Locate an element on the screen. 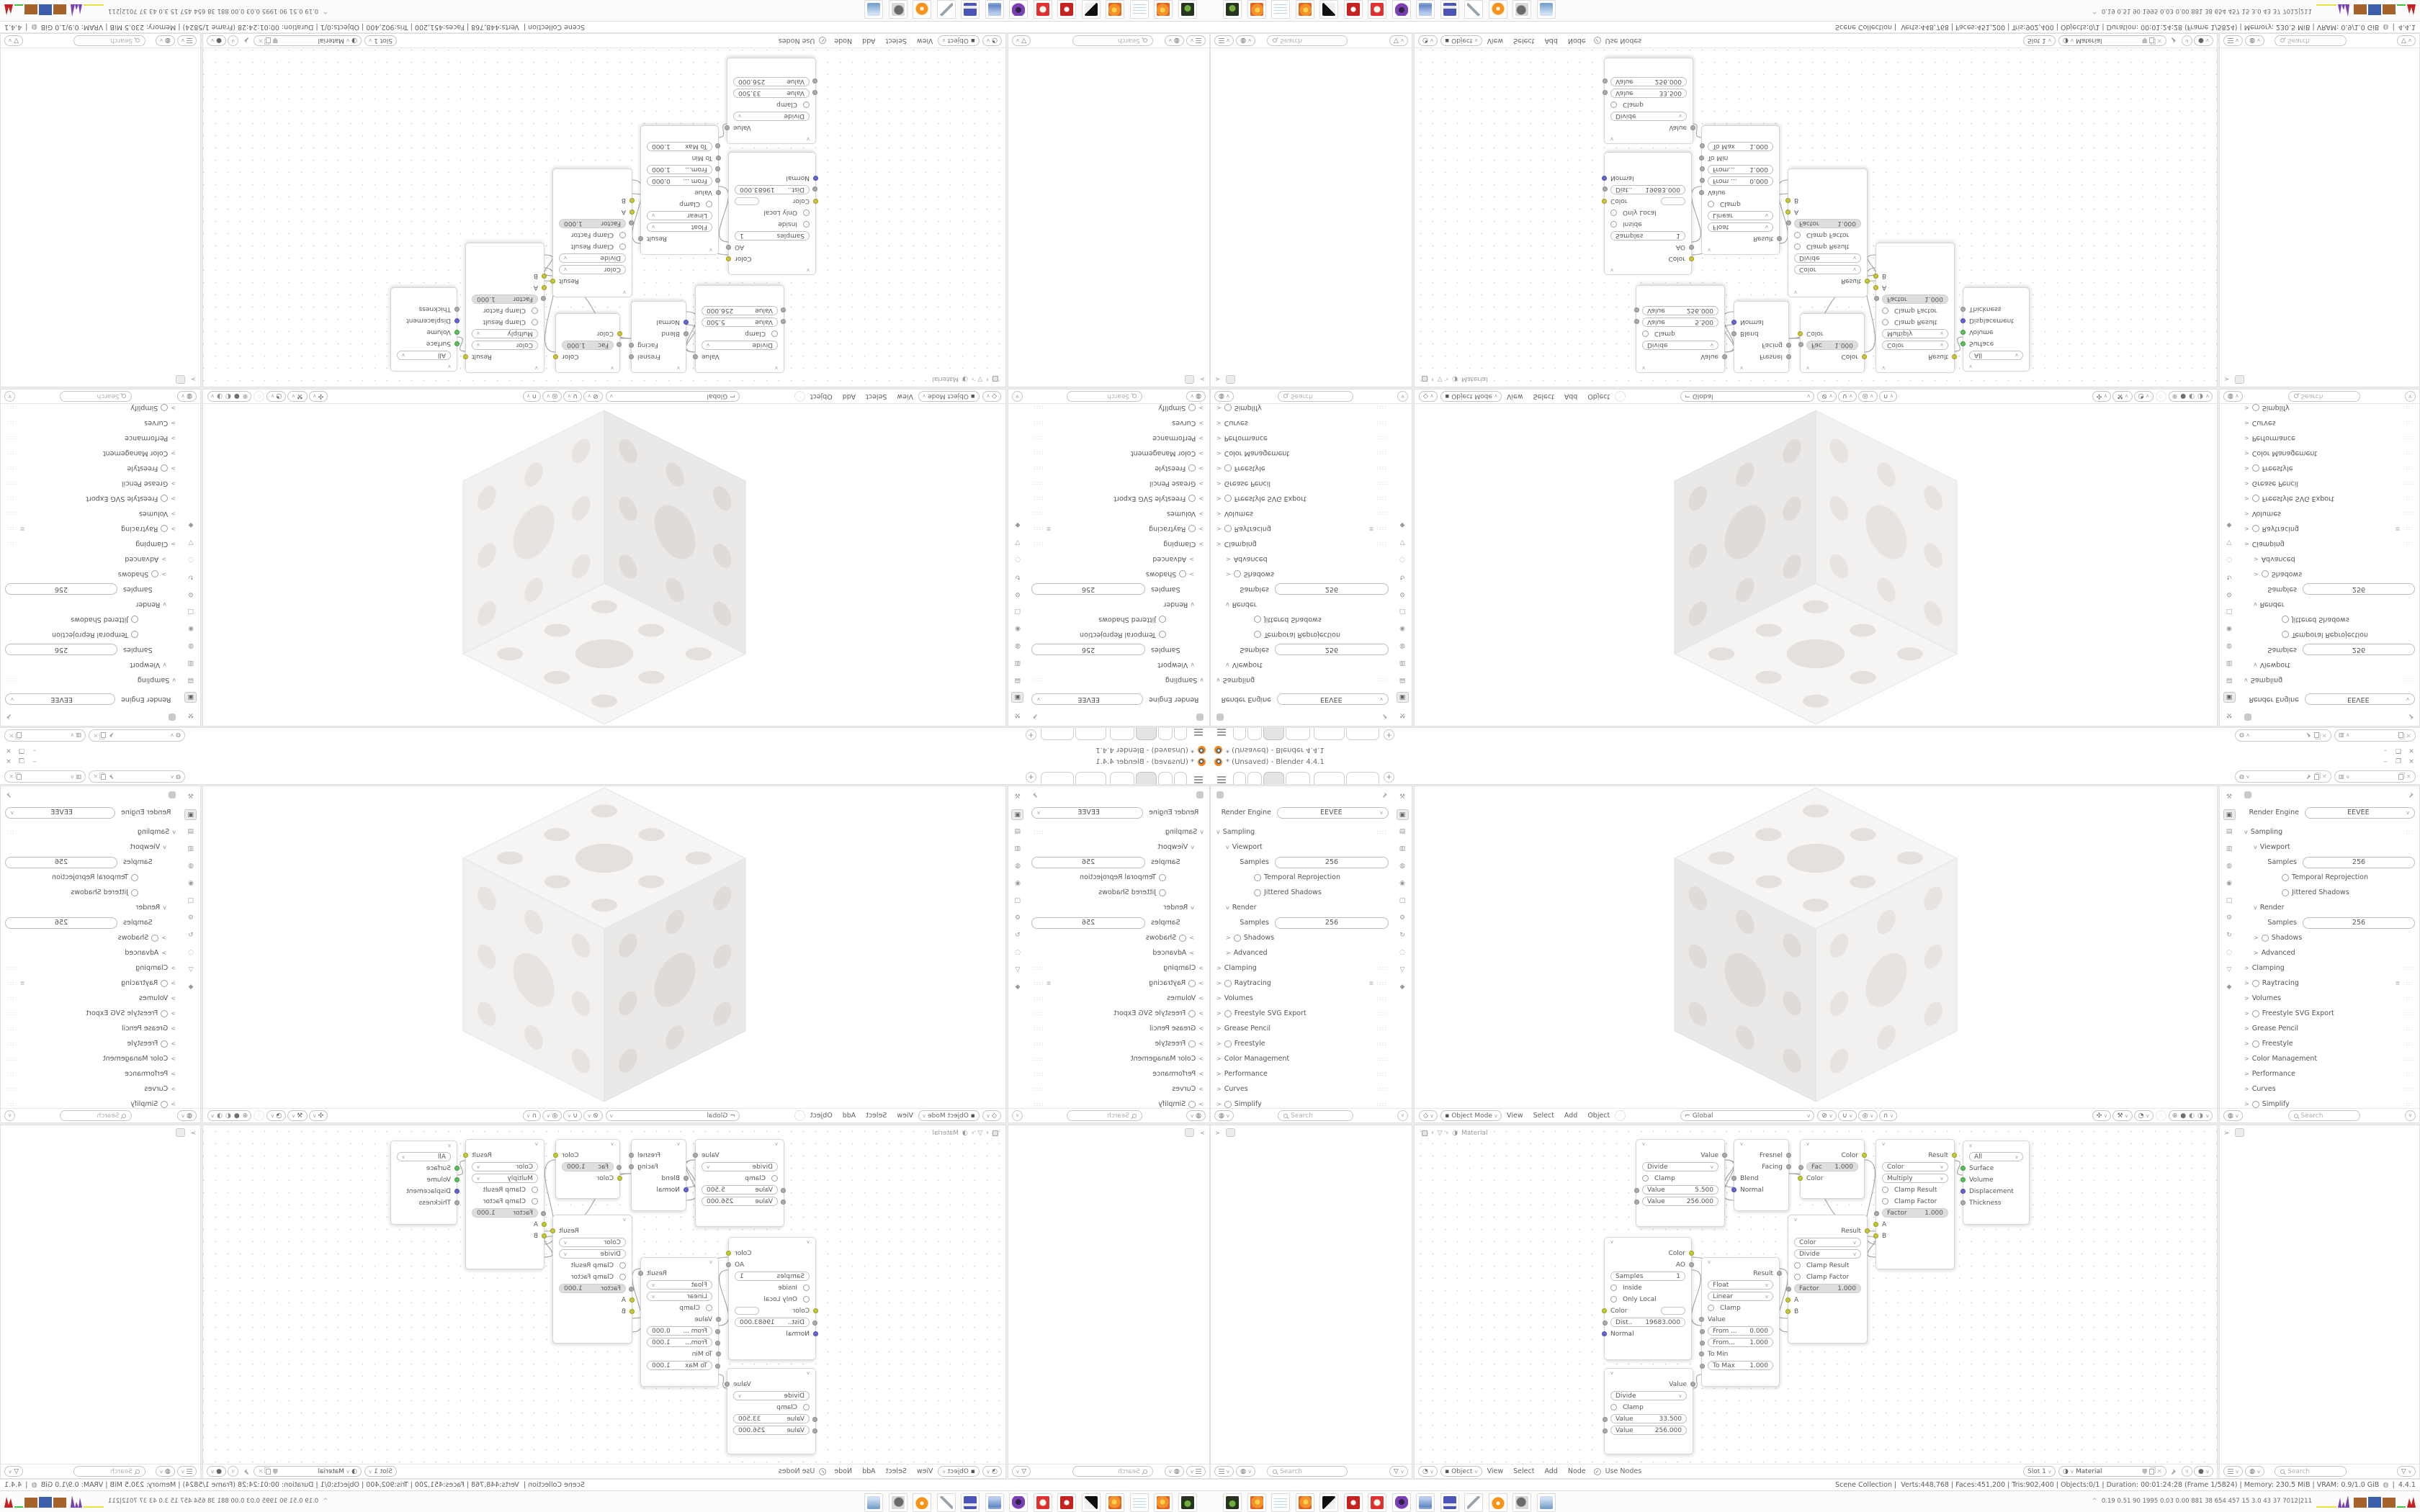 Image resolution: width=2420 pixels, height=1512 pixels. taskbar-terminal-icon is located at coordinates (1232, 1502).